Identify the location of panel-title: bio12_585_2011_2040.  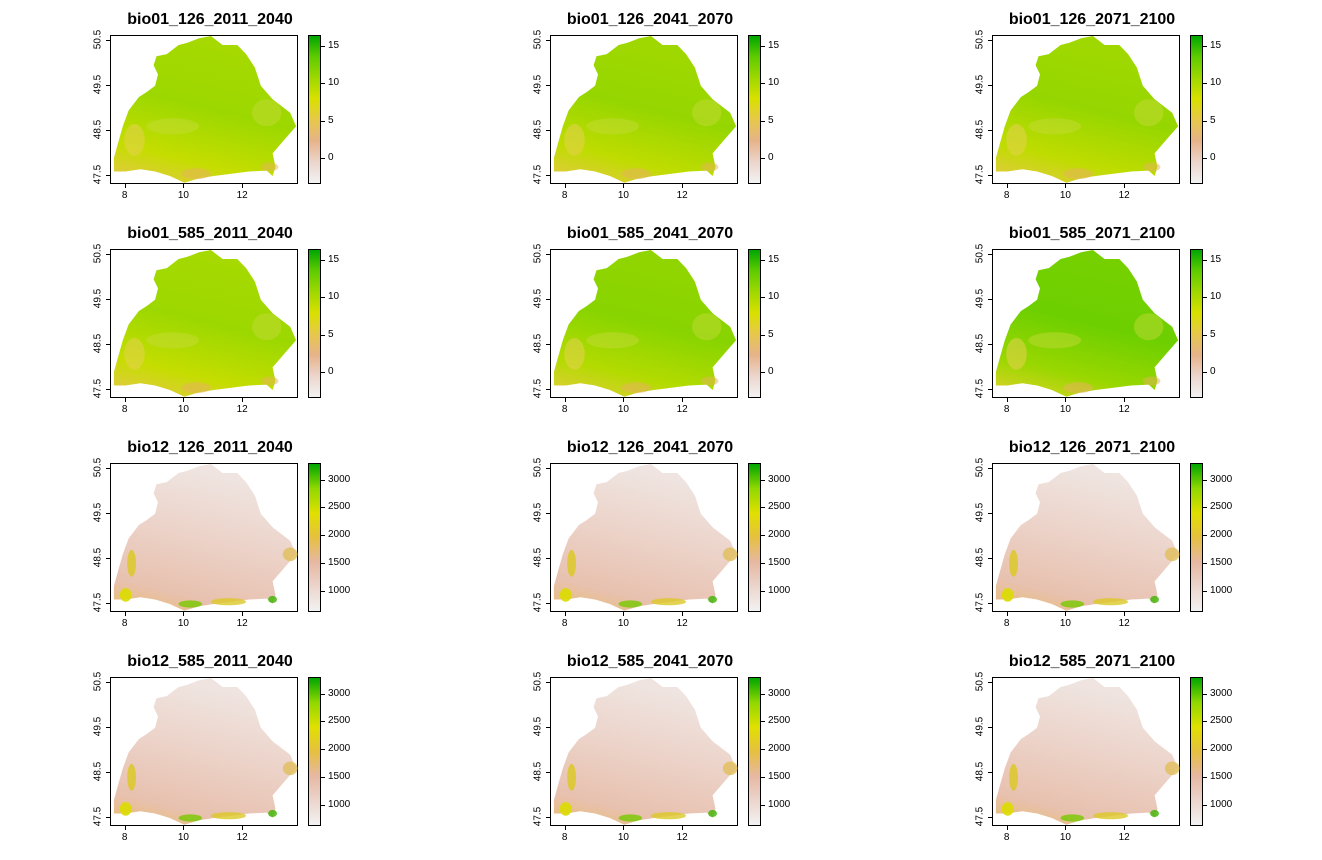
(210, 661).